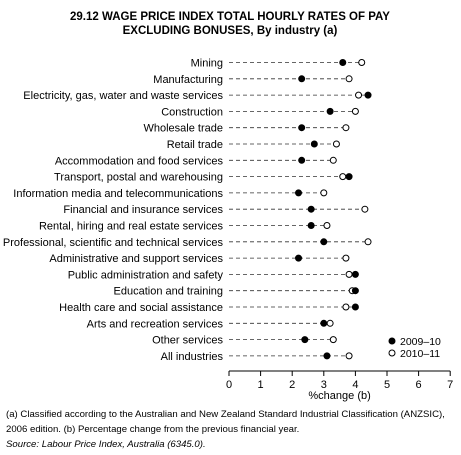  What do you see at coordinates (131, 227) in the screenshot?
I see `category-label: Rental, hiring and real estate services` at bounding box center [131, 227].